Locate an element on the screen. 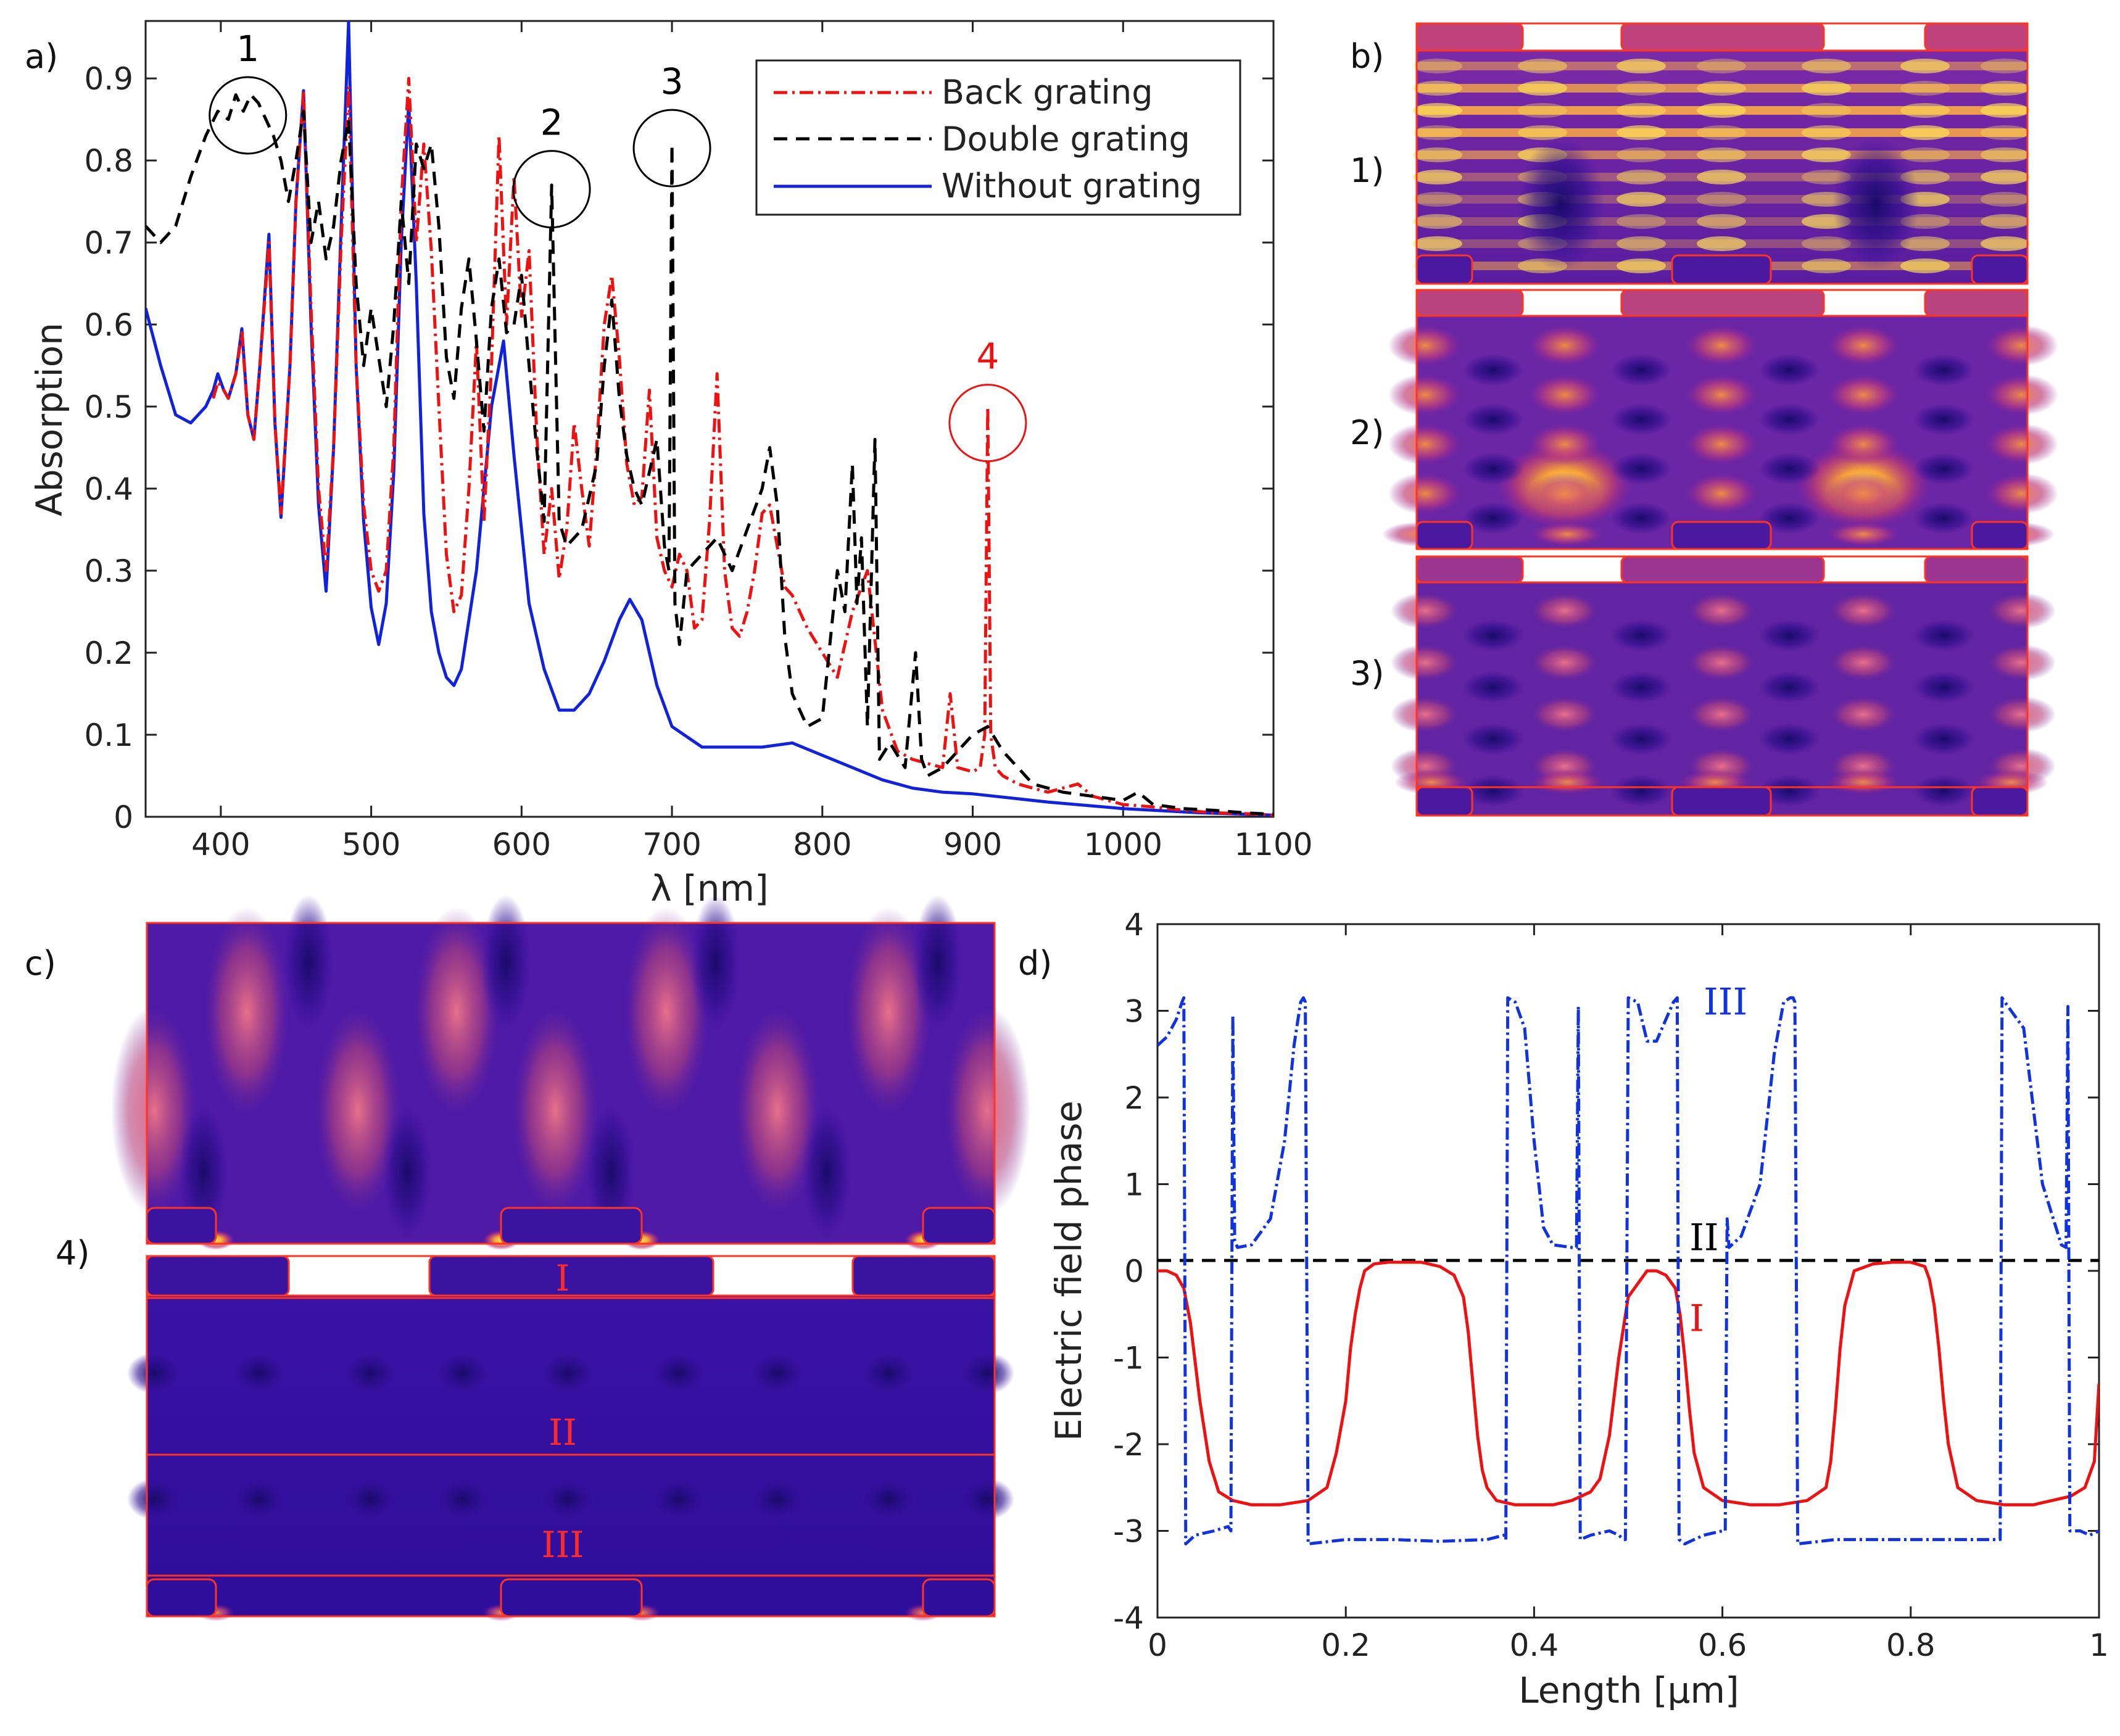  panel-label-d: d) is located at coordinates (1035, 963).